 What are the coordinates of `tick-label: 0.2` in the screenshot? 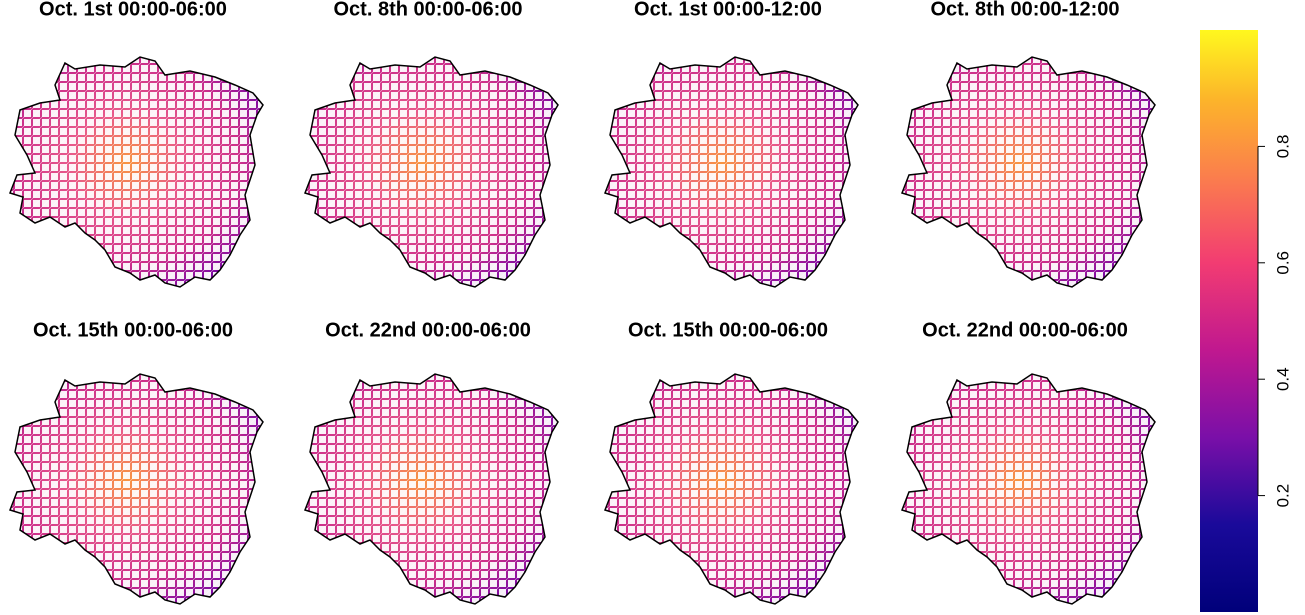 It's located at (1282, 496).